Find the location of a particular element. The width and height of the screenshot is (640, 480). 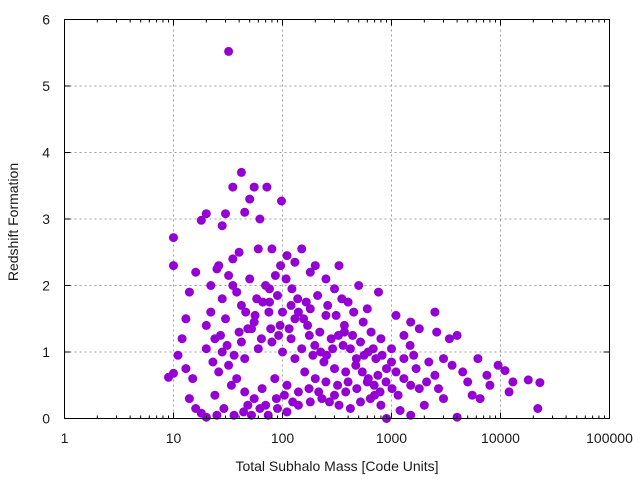

x-tick-label: 10 is located at coordinates (174, 438).